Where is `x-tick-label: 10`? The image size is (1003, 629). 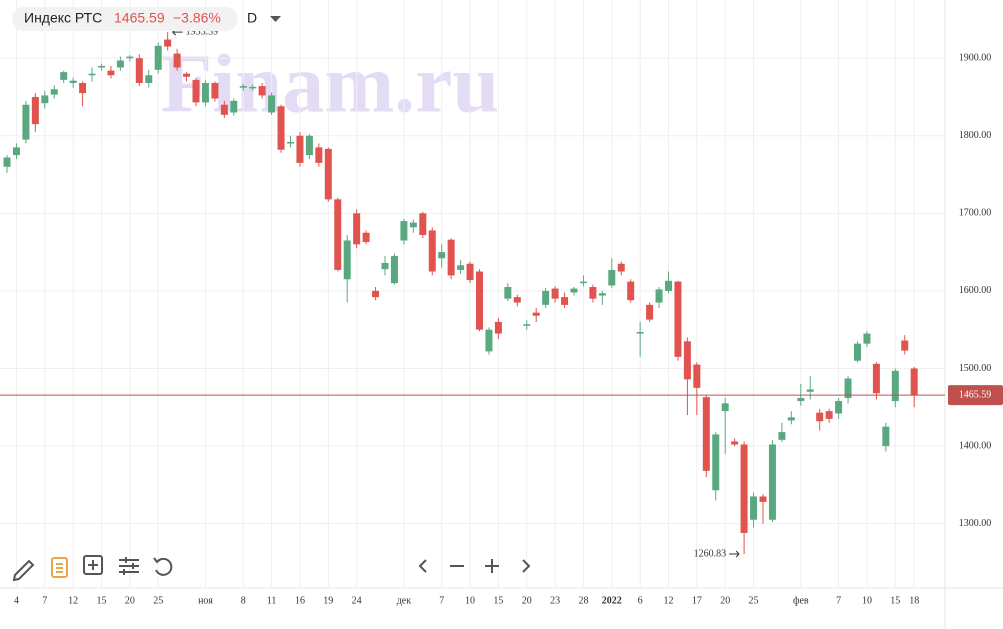
x-tick-label: 10 is located at coordinates (470, 600).